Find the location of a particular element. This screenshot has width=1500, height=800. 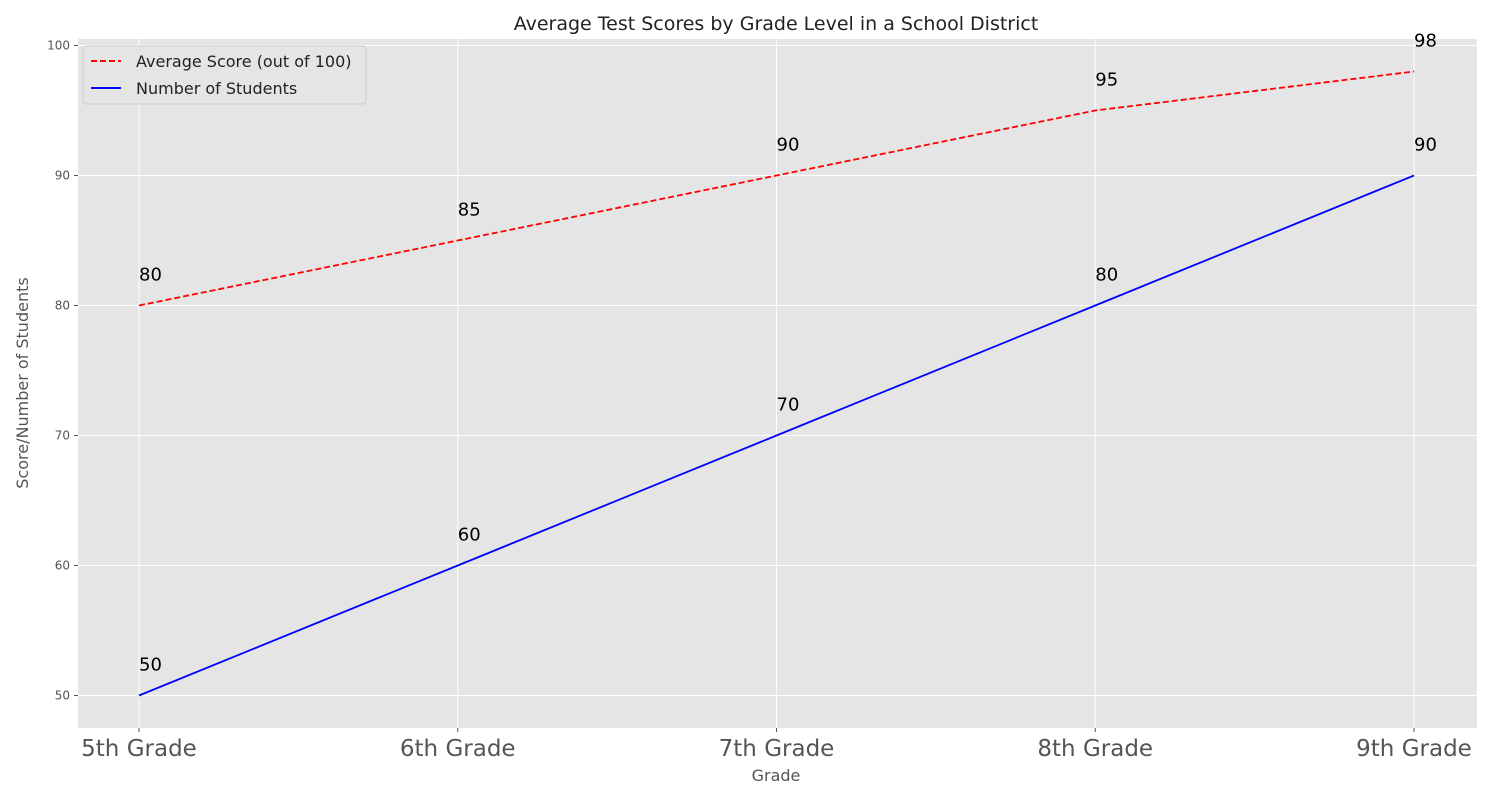

x-axis-label: Grade is located at coordinates (776, 775).